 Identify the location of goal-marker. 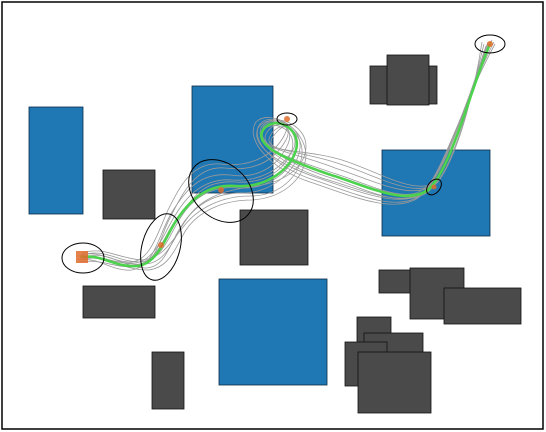
(490, 44).